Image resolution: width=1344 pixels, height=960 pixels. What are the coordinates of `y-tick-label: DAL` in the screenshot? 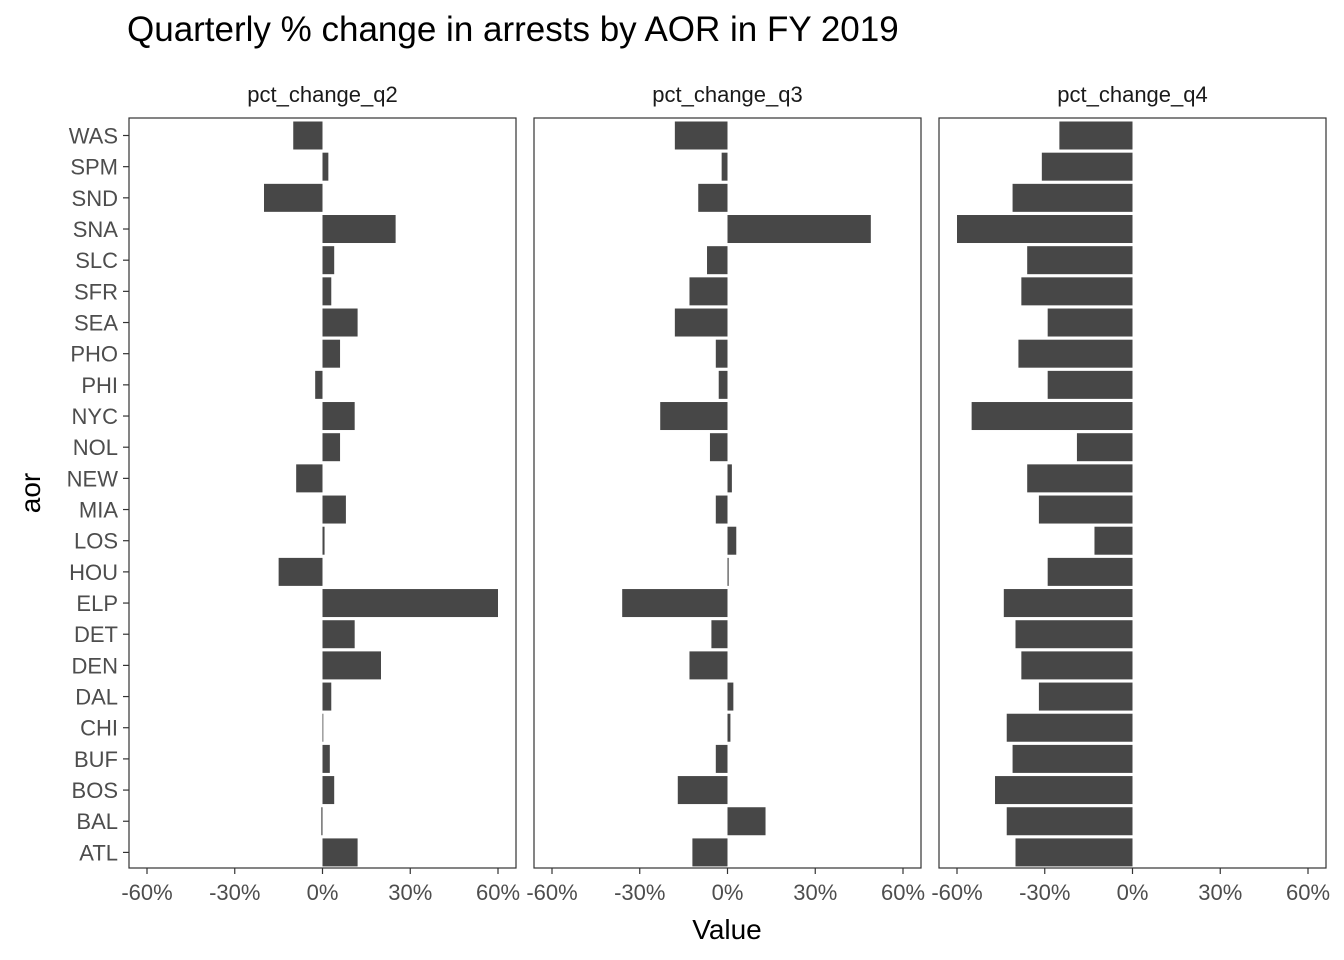 It's located at (96, 697).